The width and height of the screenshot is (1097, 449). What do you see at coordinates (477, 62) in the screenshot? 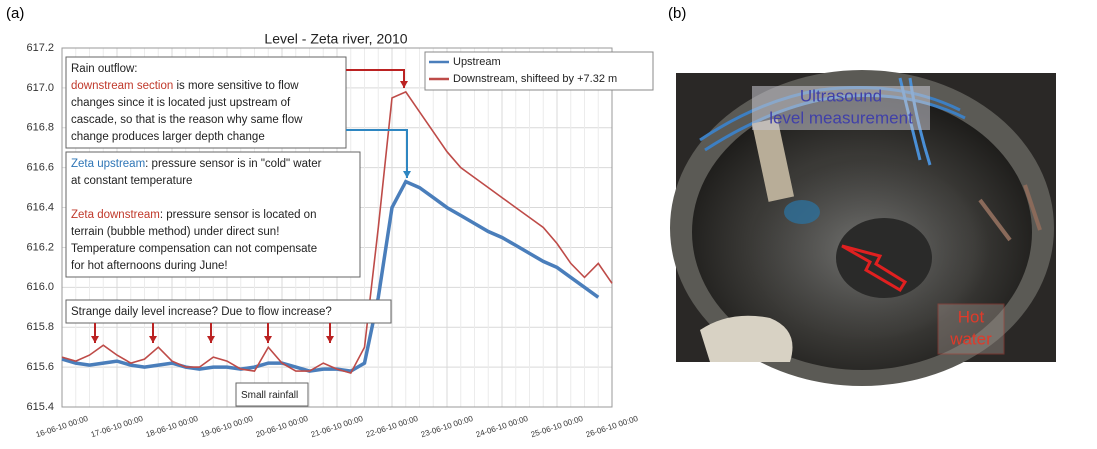
I see `legend-label: Upstream` at bounding box center [477, 62].